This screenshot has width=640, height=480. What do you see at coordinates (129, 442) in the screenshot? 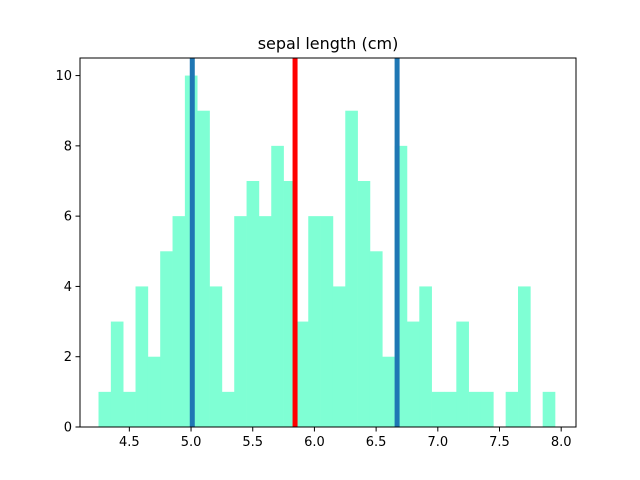
I see `x-tick-label: 4.5` at bounding box center [129, 442].